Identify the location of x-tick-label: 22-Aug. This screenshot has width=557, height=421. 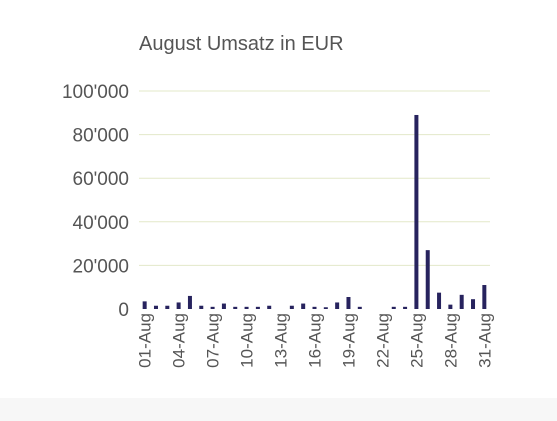
(382, 340).